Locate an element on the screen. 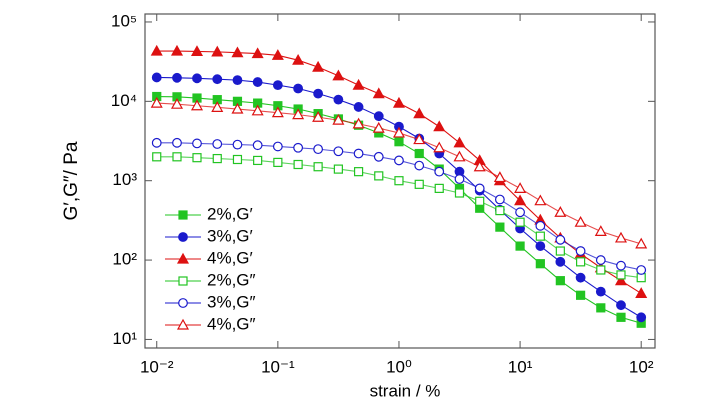  y-tick-label: 10² is located at coordinates (124, 259).